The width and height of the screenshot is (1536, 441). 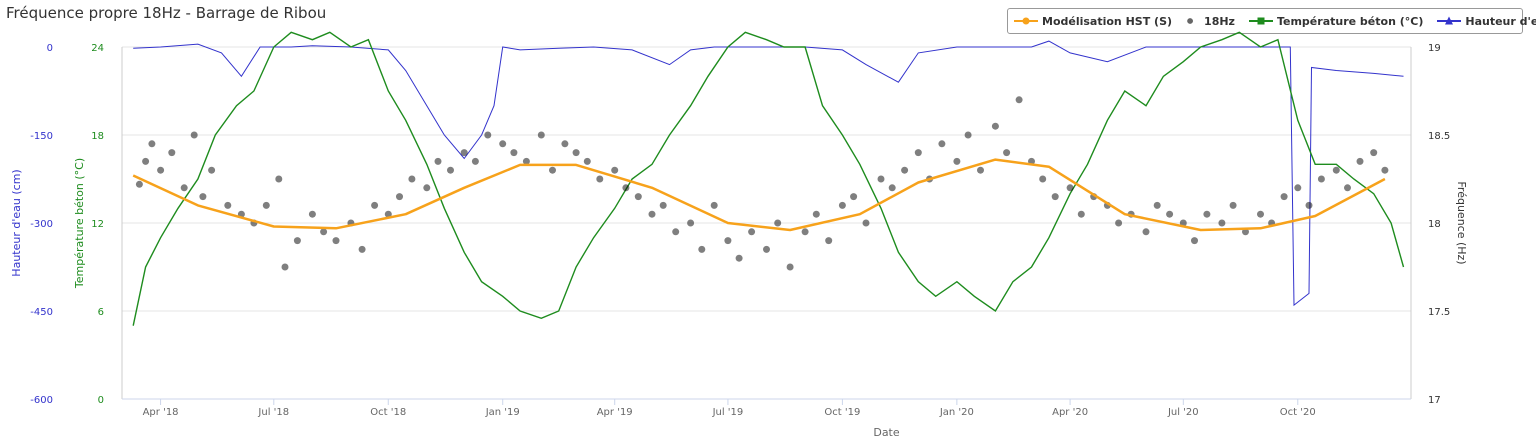 What do you see at coordinates (1434, 400) in the screenshot?
I see `y-tick-frequency: 17` at bounding box center [1434, 400].